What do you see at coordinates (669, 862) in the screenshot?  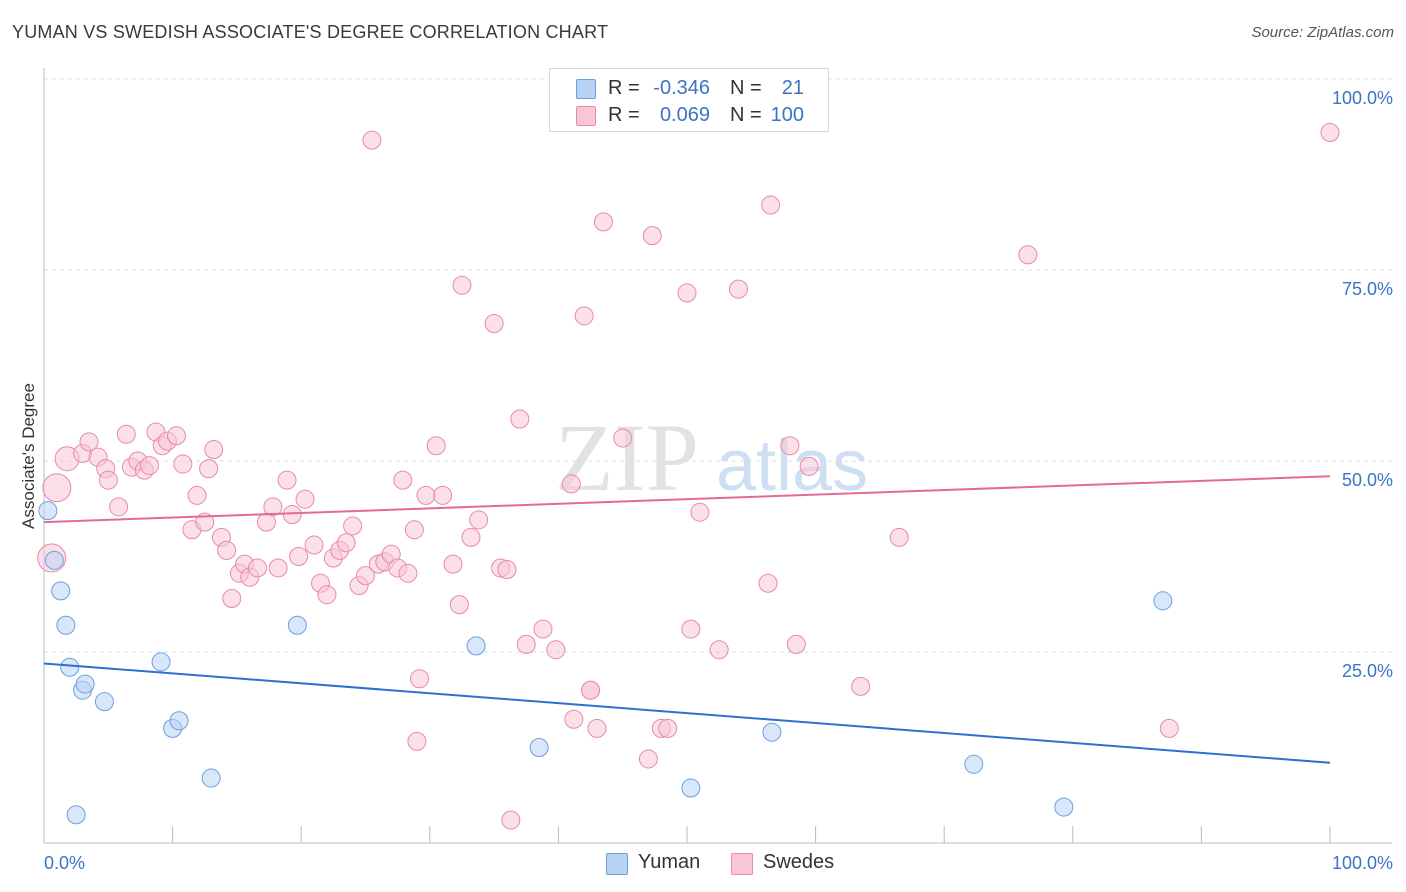 I see `yuman-legend-label: Yuman` at bounding box center [669, 862].